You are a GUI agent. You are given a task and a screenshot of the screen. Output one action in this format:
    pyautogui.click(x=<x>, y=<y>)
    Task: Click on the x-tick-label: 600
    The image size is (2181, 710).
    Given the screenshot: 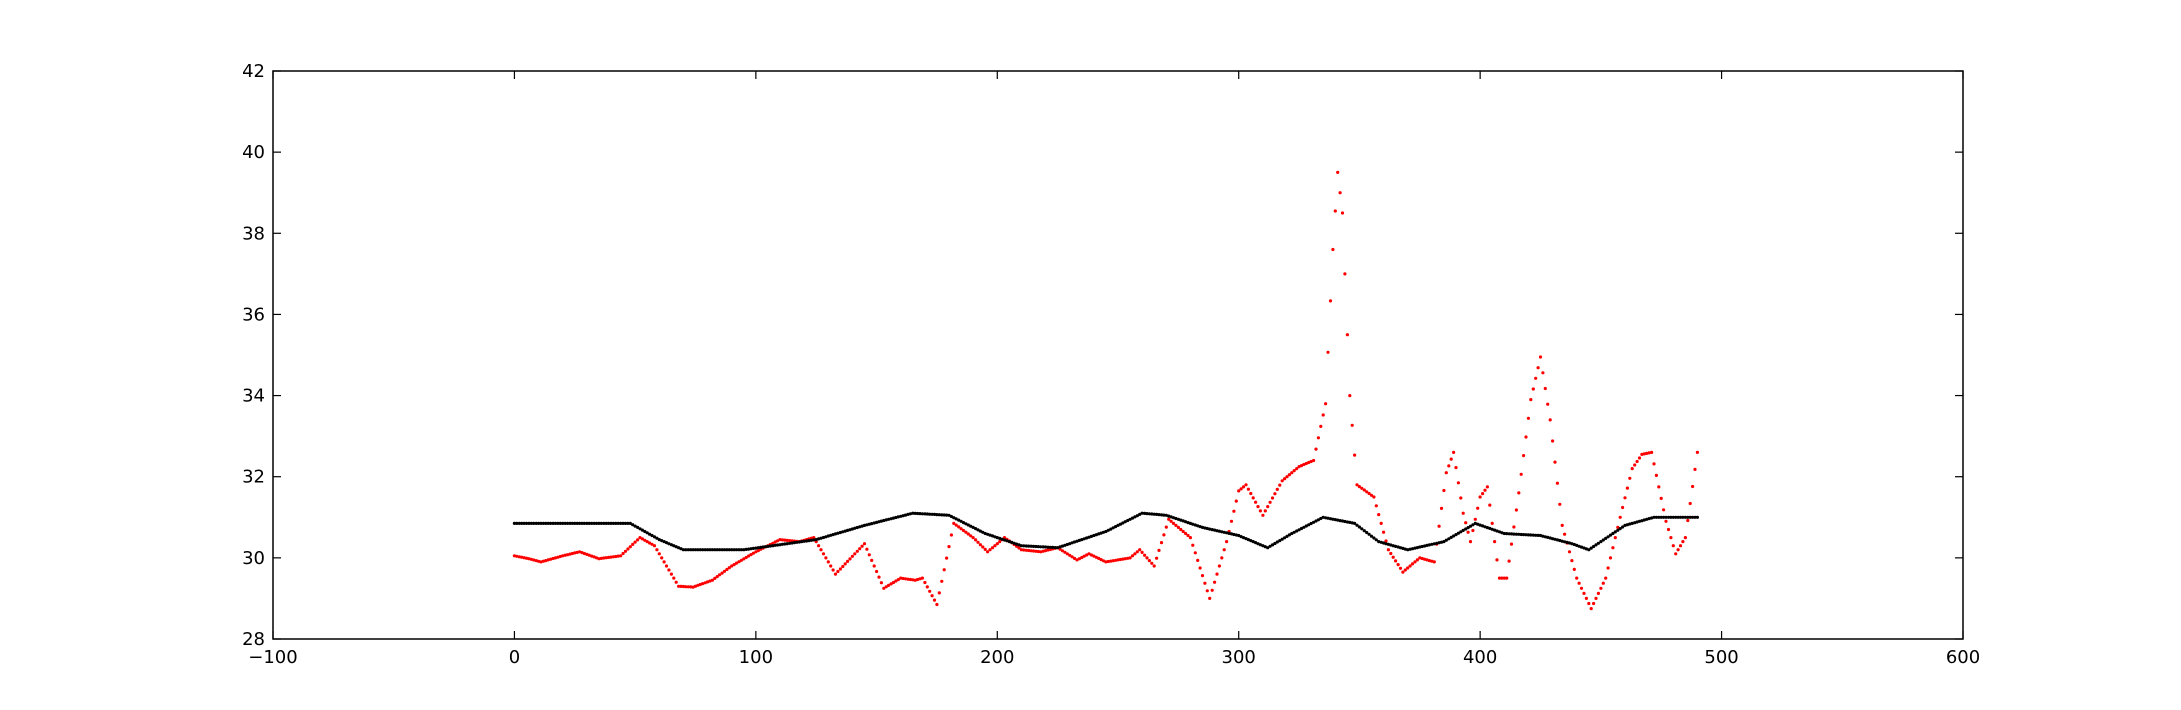 What is the action you would take?
    pyautogui.click(x=1963, y=657)
    